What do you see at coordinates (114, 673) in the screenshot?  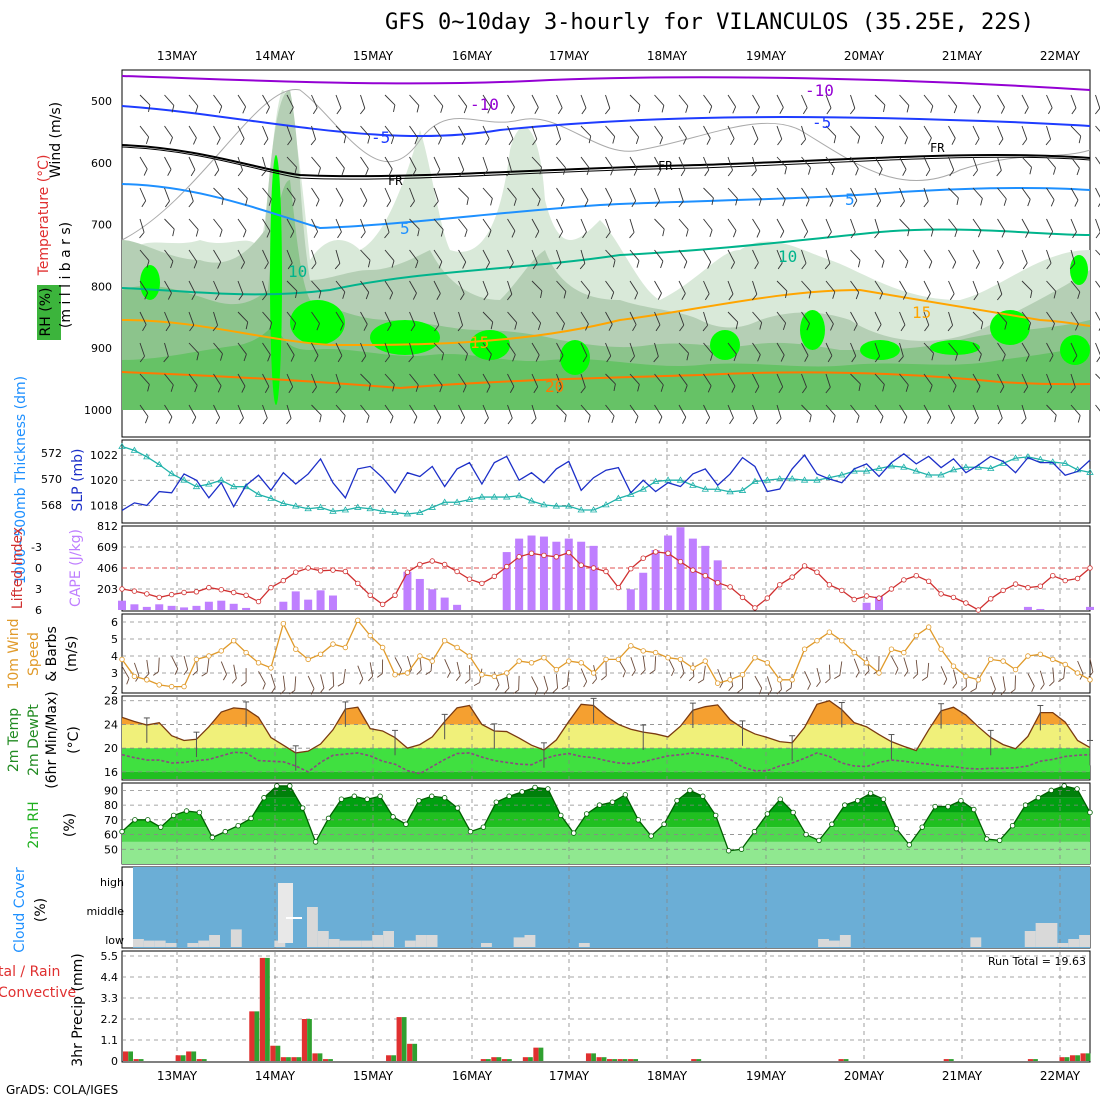 I see `wind-tick-label: 3` at bounding box center [114, 673].